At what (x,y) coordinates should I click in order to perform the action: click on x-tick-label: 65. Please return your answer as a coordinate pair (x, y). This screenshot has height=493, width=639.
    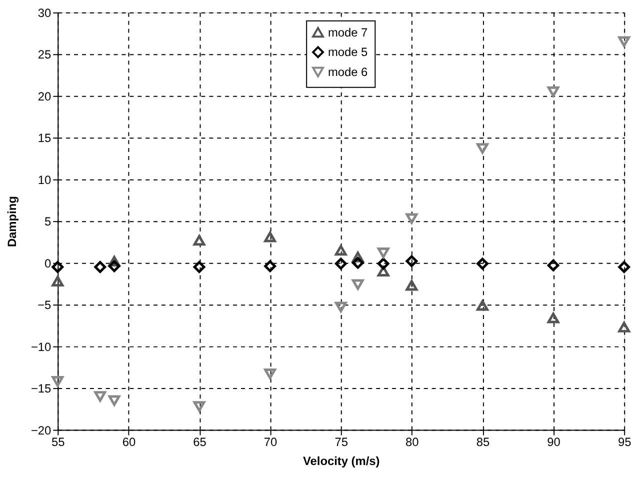
    Looking at the image, I should click on (200, 442).